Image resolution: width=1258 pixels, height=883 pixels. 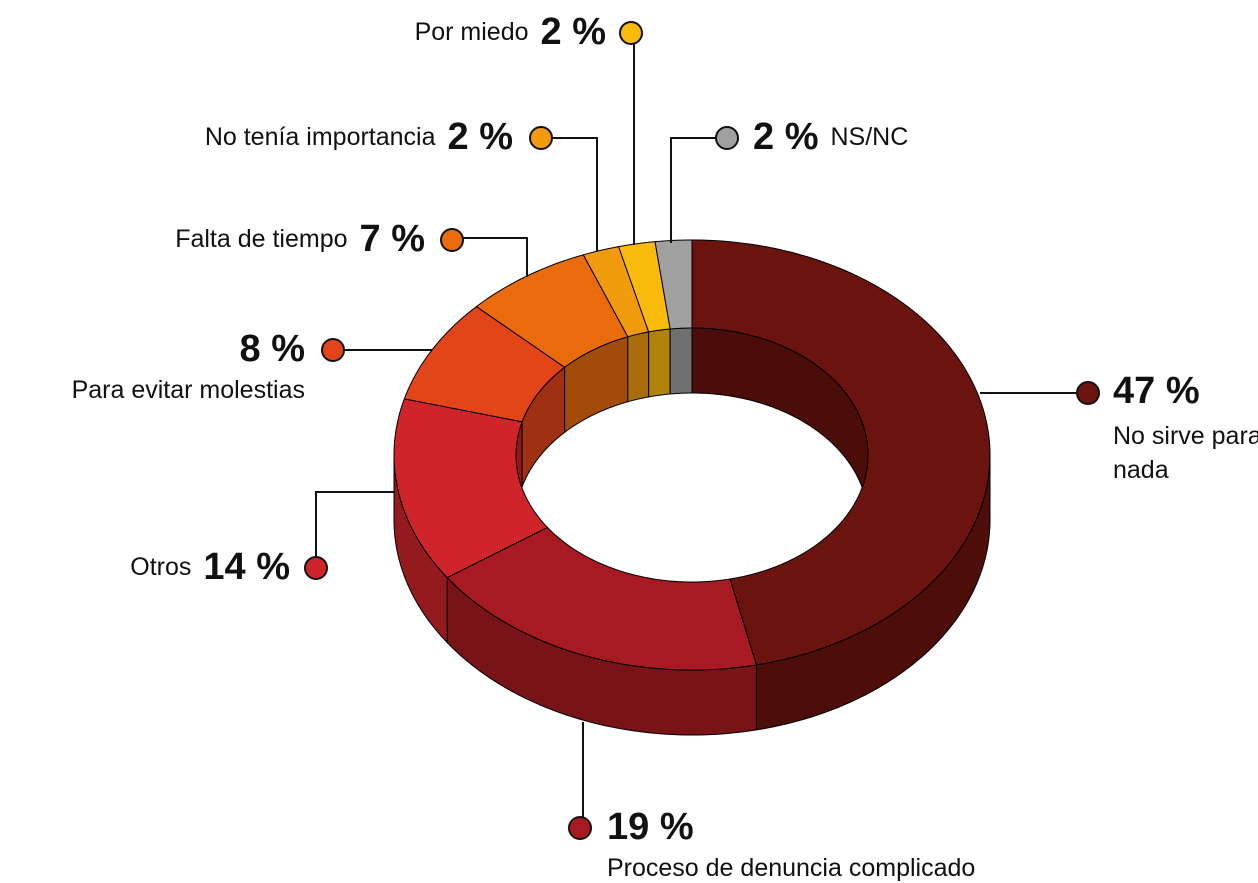 I want to click on category-label: No sirve para nada, so click(x=1185, y=453).